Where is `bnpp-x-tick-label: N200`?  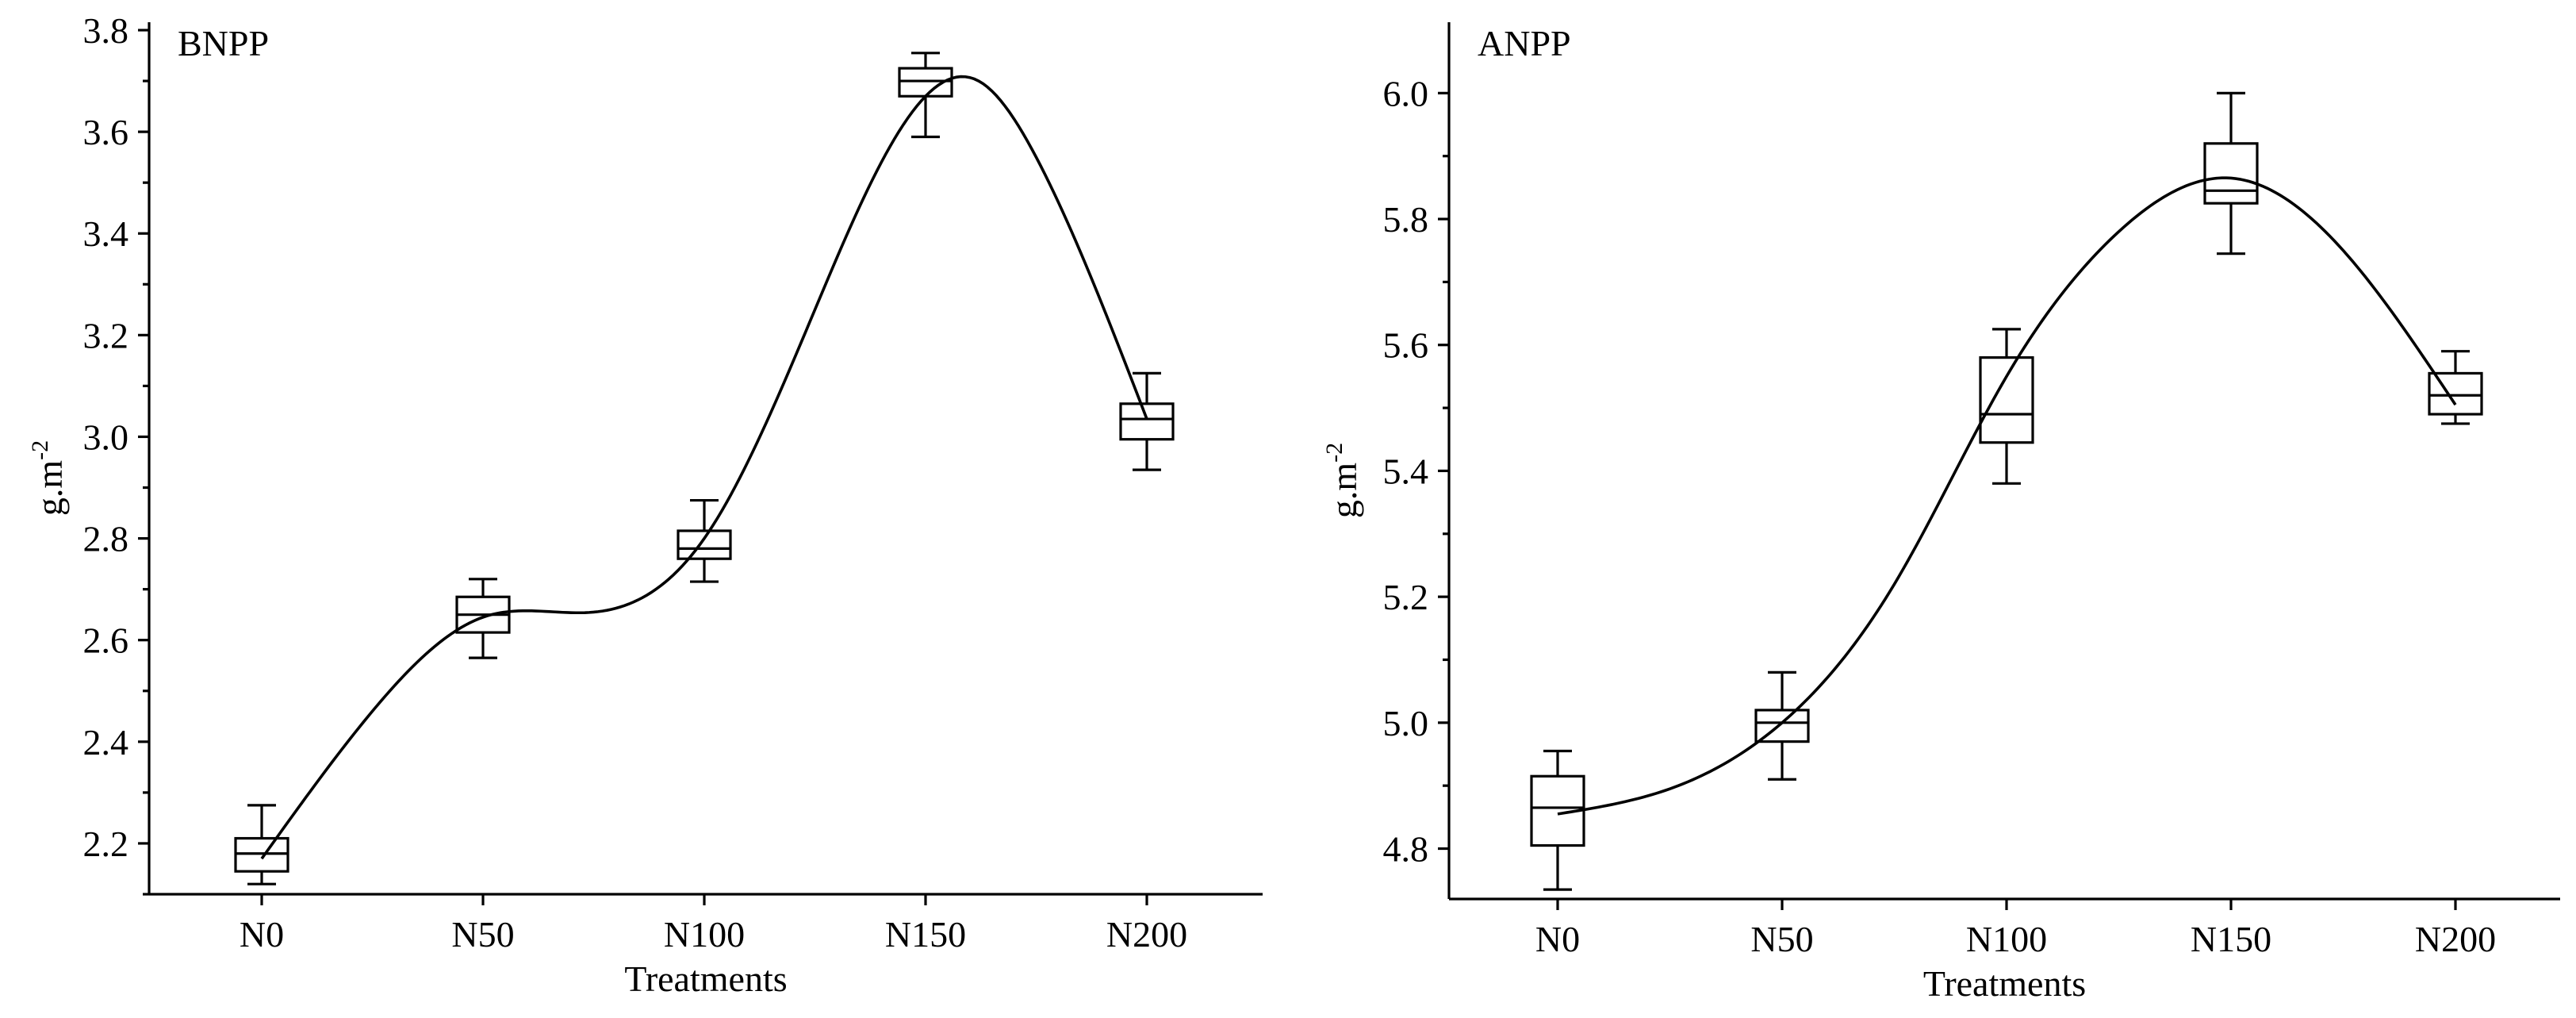
bnpp-x-tick-label: N200 is located at coordinates (1147, 934).